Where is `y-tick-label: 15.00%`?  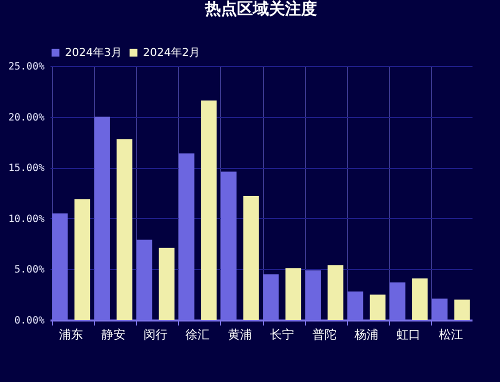 y-tick-label: 15.00% is located at coordinates (26, 168).